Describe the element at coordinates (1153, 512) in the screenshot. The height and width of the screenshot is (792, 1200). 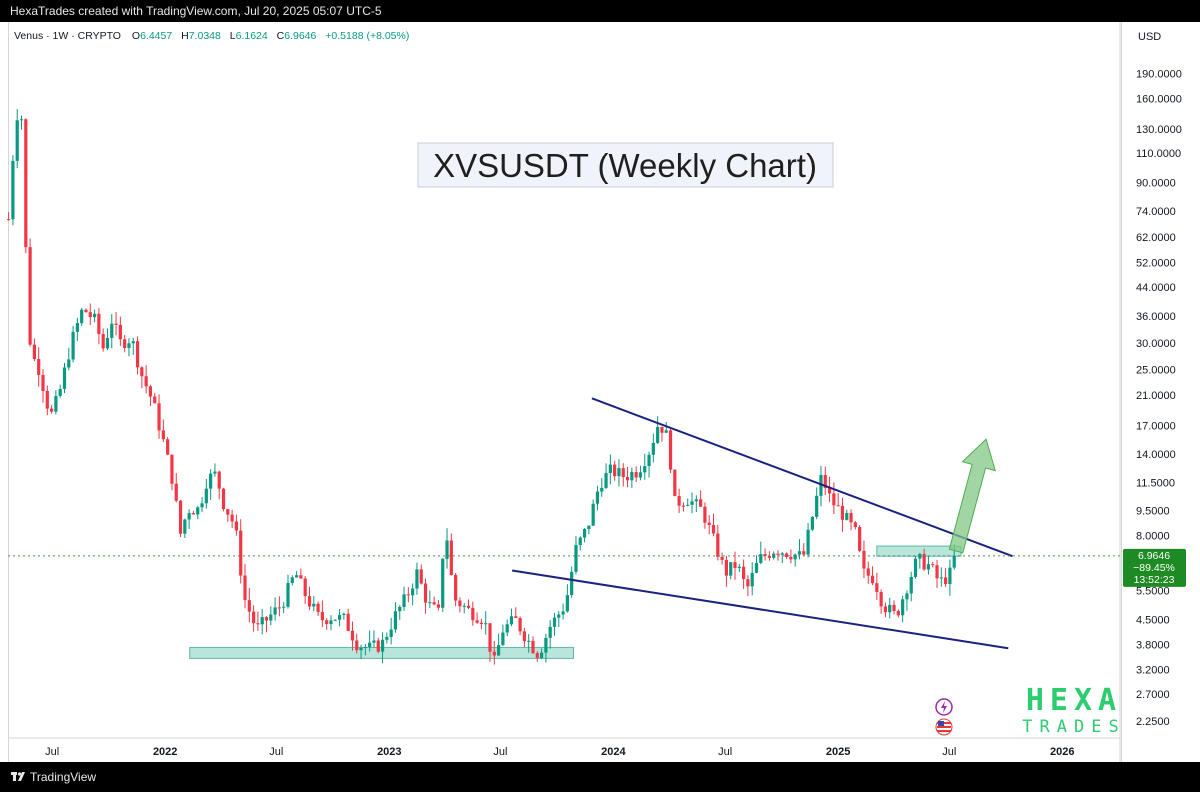
I see `price-tick-label: 9.5000` at that location.